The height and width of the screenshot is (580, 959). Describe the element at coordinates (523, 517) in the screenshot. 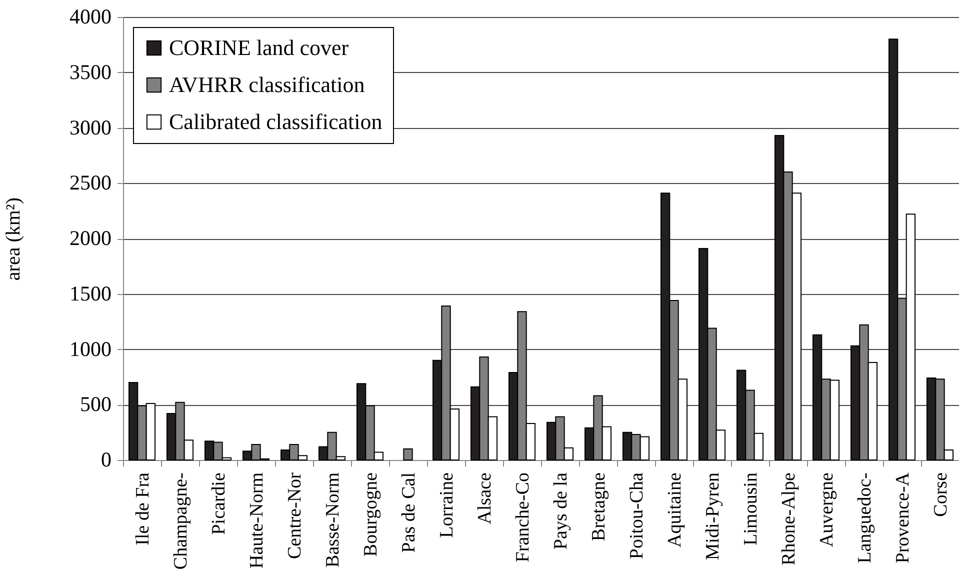

I see `x-tick-label: Franche-Co` at that location.